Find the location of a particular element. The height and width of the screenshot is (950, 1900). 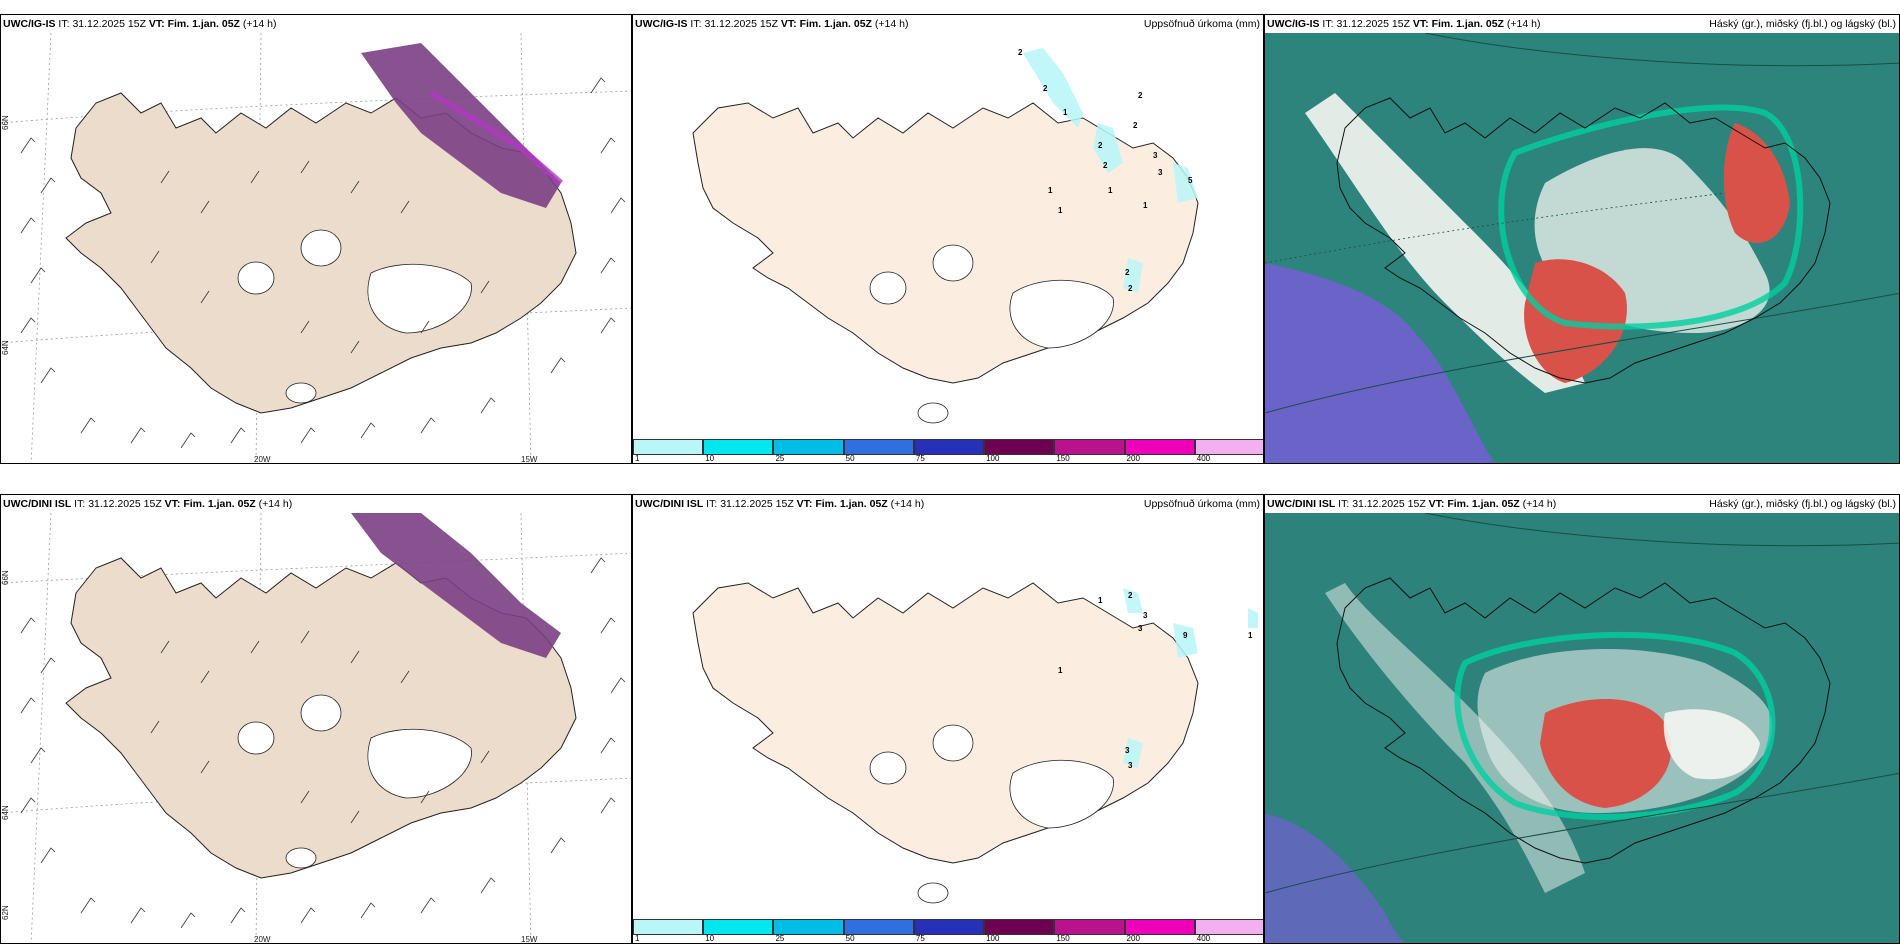

low-cloud-blue is located at coordinates (1334, 878).